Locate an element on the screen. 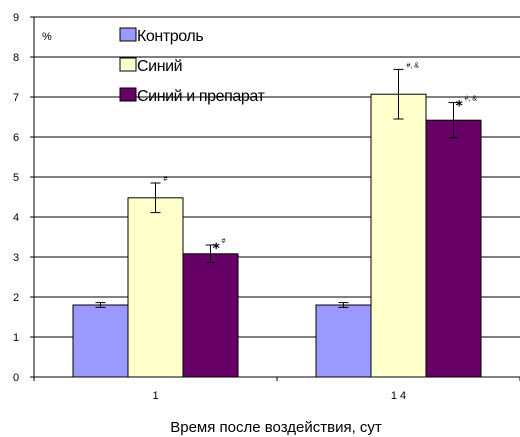  y-tick-label-2: 2 is located at coordinates (16, 298).